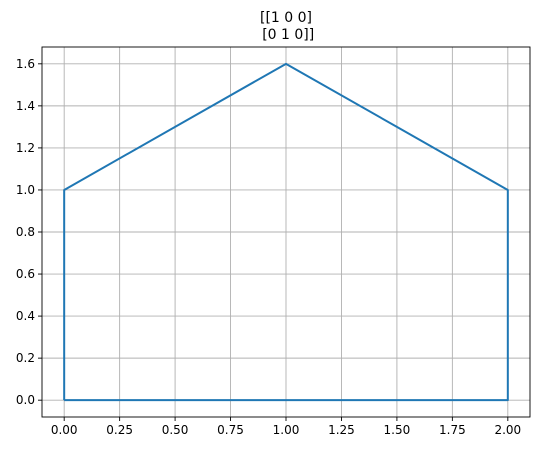 Image resolution: width=547 pixels, height=451 pixels. Describe the element at coordinates (286, 18) in the screenshot. I see `chart-title-line-1: [[1 0 0]` at that location.